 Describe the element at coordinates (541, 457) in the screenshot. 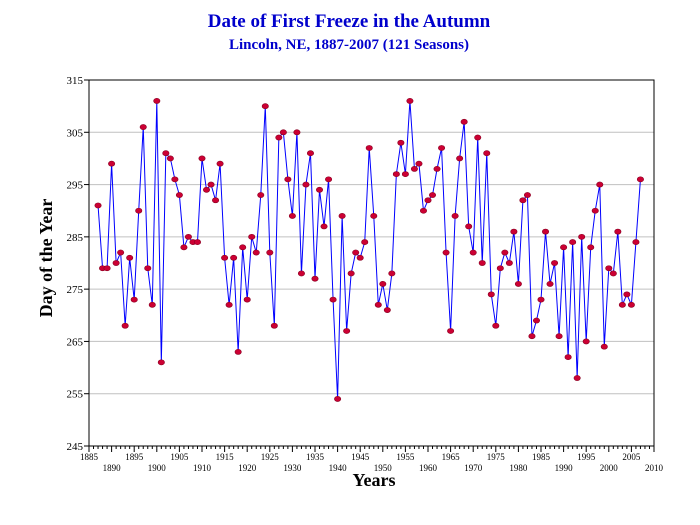

I see `x-tick-label: 1985` at that location.